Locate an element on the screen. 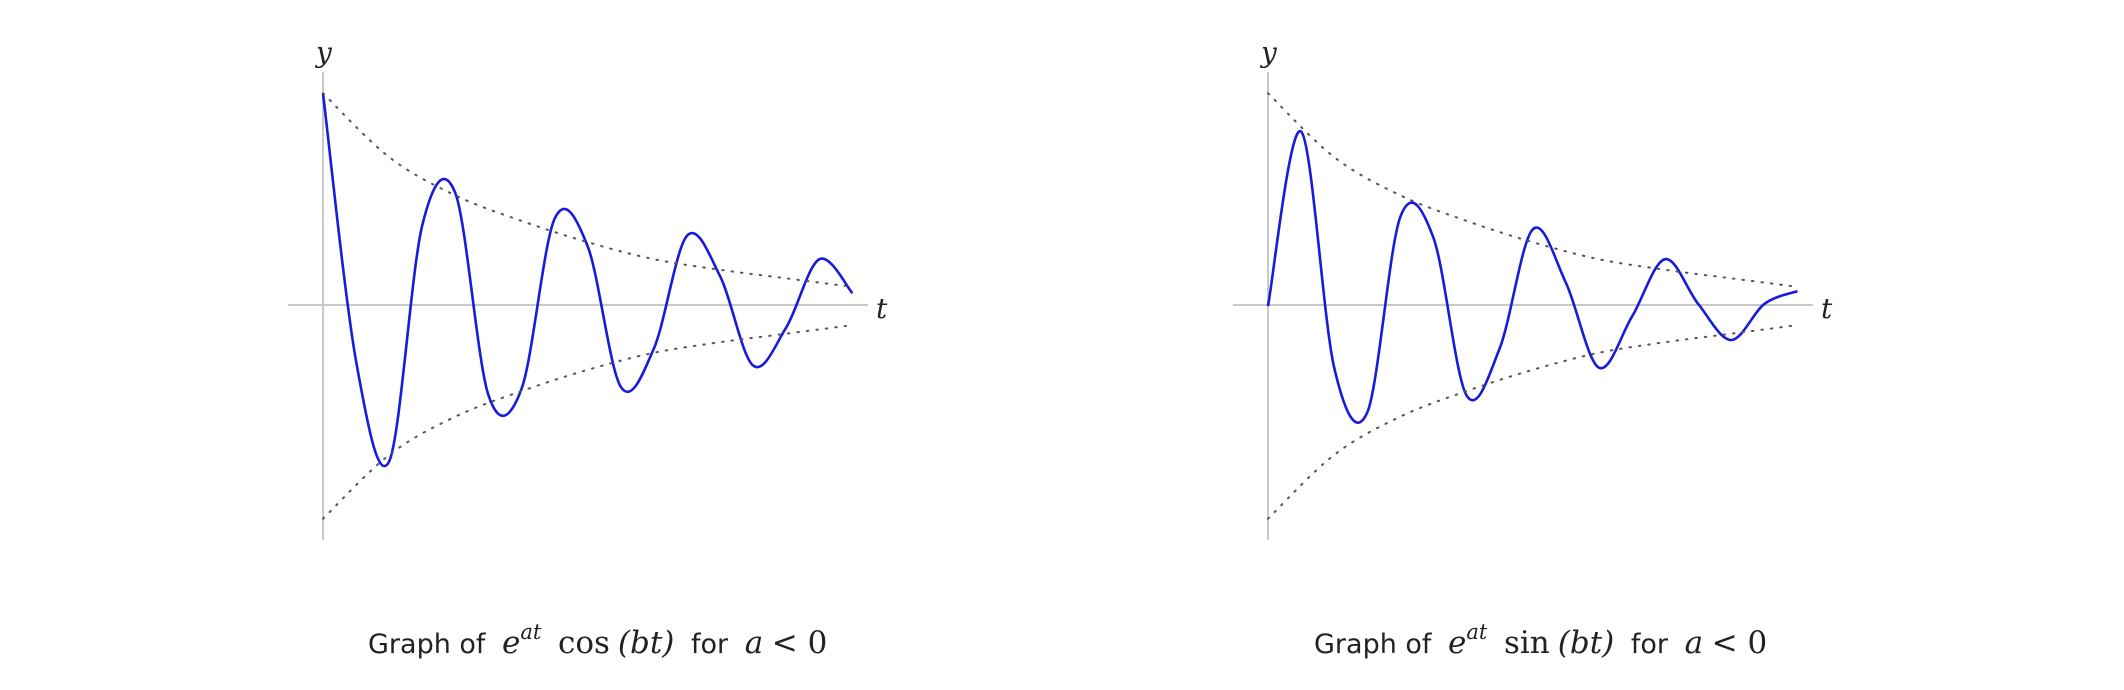 This screenshot has width=2124, height=690. chart-1-caption: Graph of eat cos (bt) for a < 0 is located at coordinates (598, 640).